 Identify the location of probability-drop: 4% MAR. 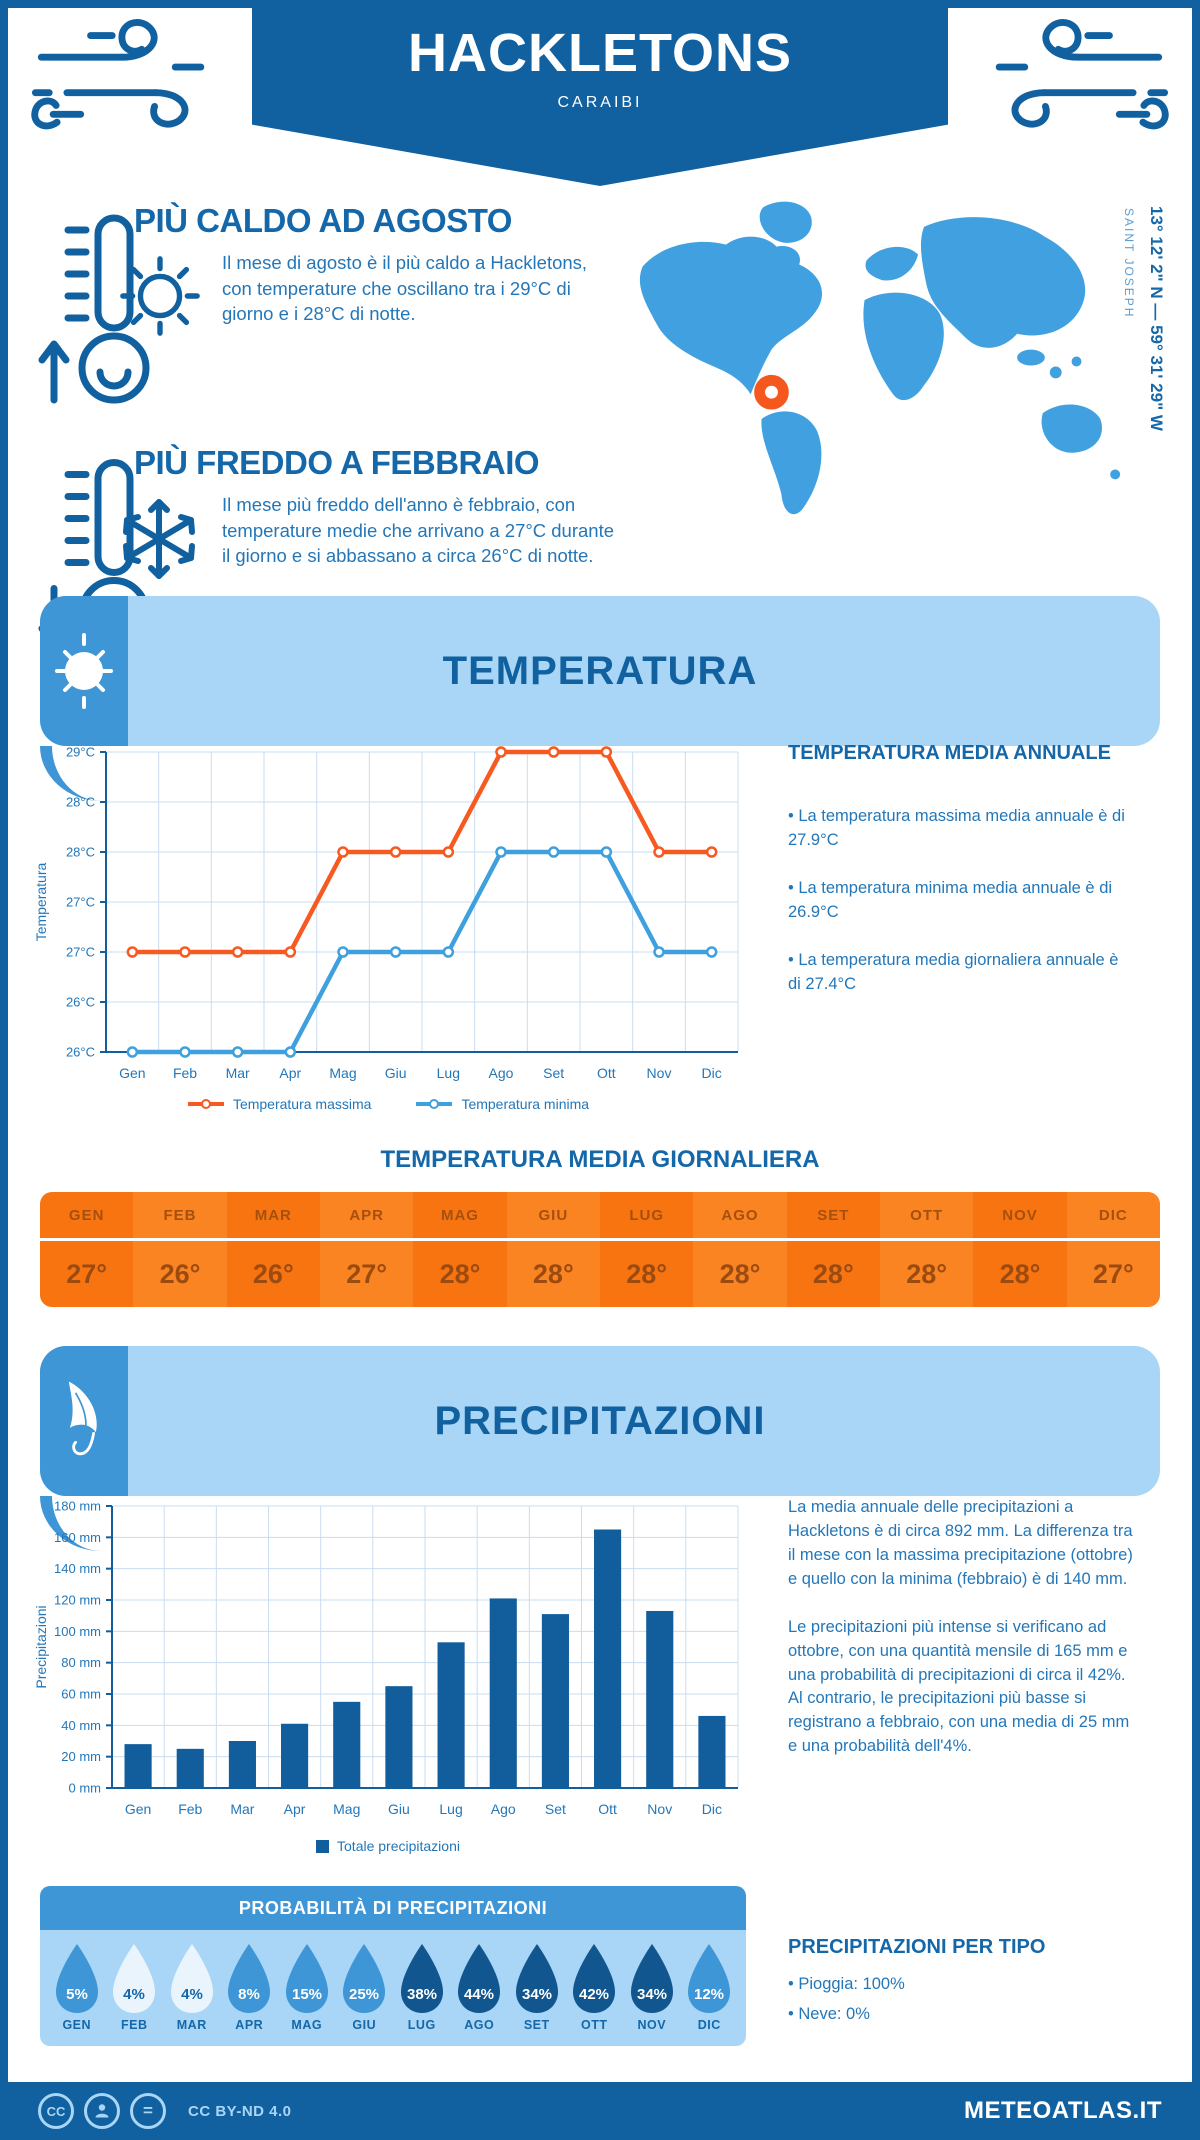
(192, 1987).